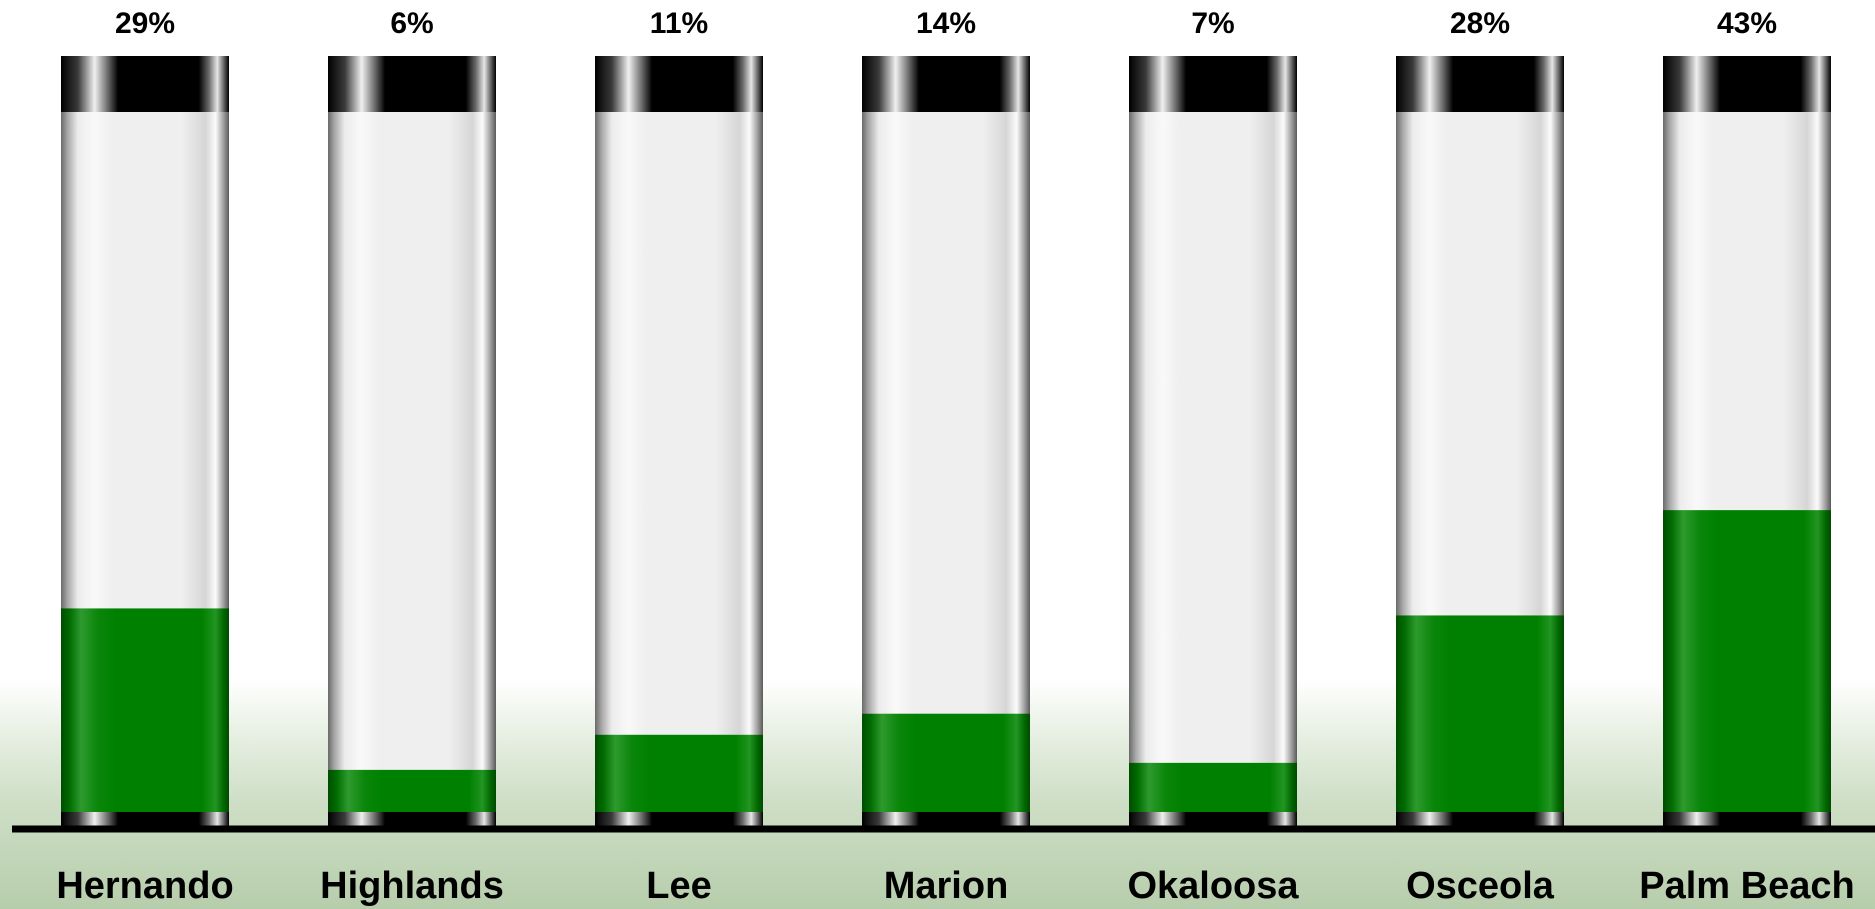 Image resolution: width=1875 pixels, height=909 pixels. What do you see at coordinates (145, 819) in the screenshot?
I see `tube-bottom-cap-hernando` at bounding box center [145, 819].